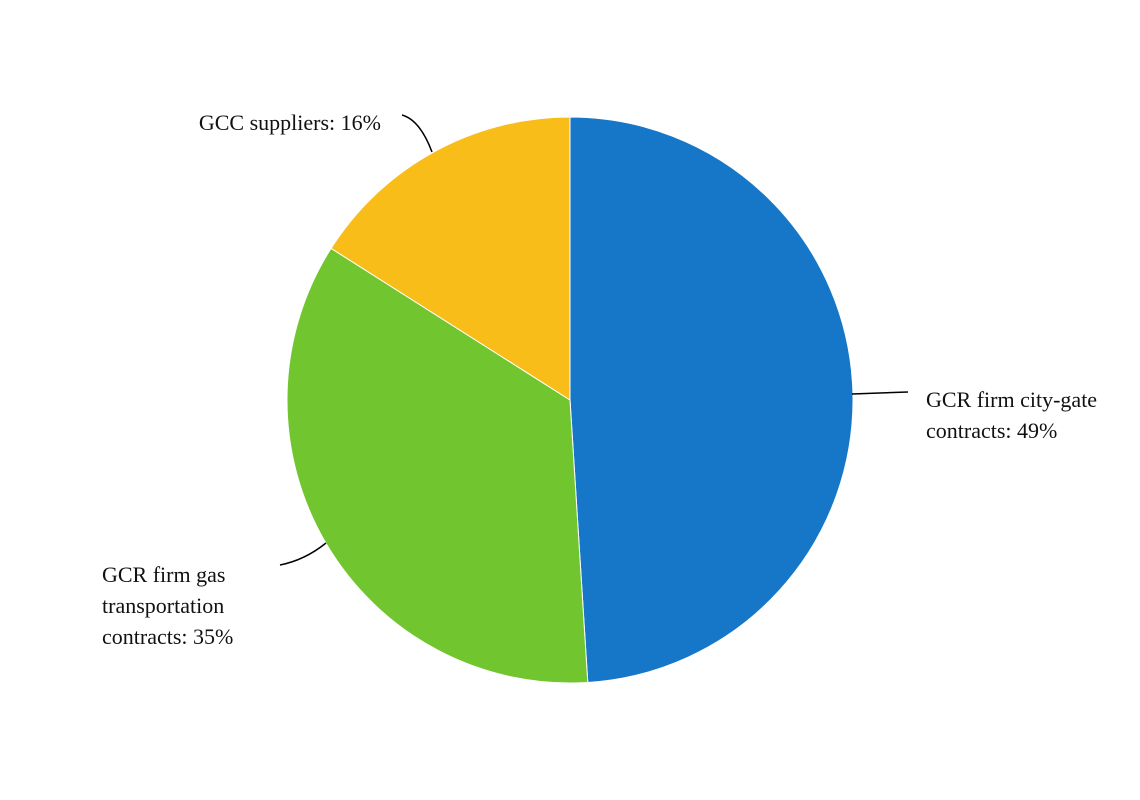 The height and width of the screenshot is (800, 1140). Describe the element at coordinates (289, 122) in the screenshot. I see `slice-label: GCC suppliers: 16%` at that location.